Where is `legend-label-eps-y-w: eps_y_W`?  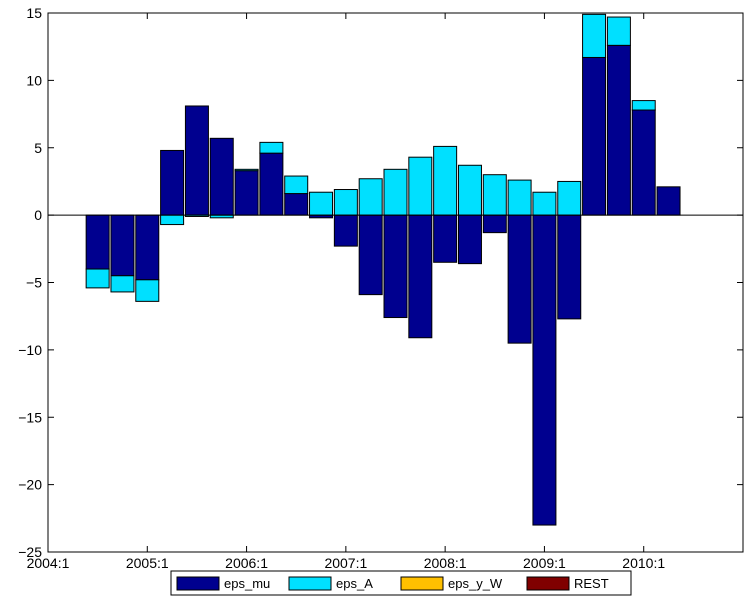
legend-label-eps-y-w: eps_y_W is located at coordinates (475, 583).